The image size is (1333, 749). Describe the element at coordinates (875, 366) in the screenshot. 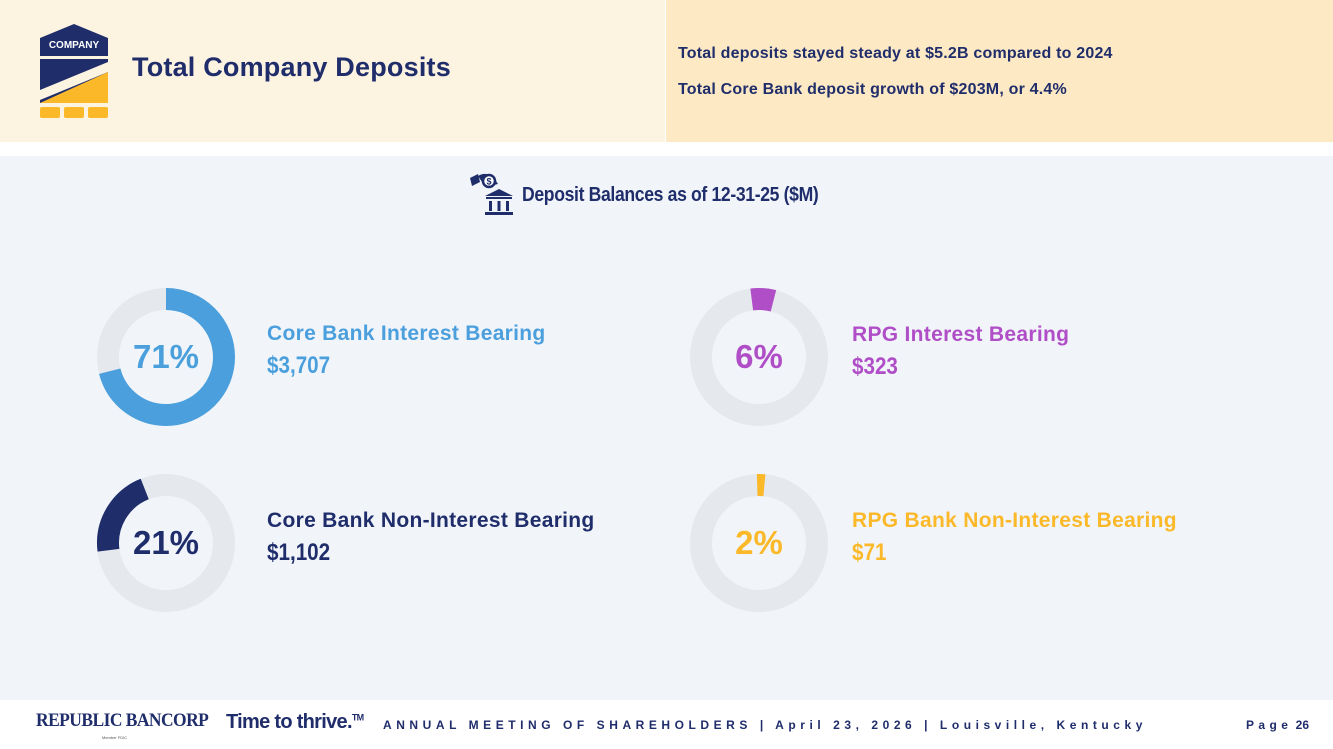

I see `segment-value: $323` at that location.